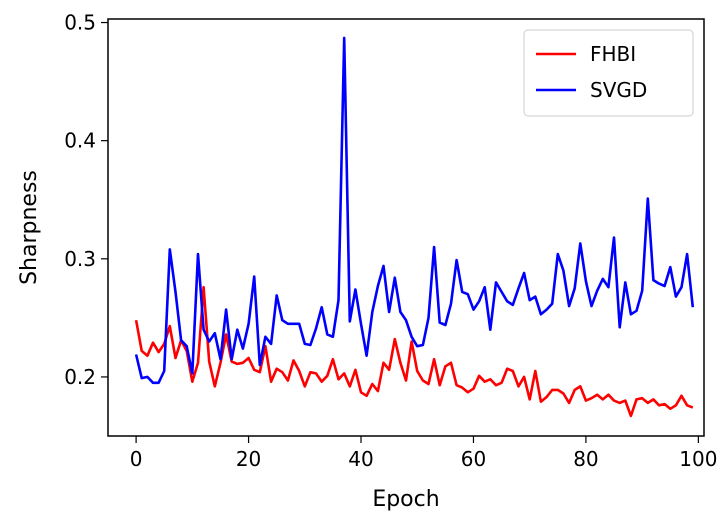  What do you see at coordinates (618, 90) in the screenshot?
I see `legend-label-svgd: SVGD` at bounding box center [618, 90].